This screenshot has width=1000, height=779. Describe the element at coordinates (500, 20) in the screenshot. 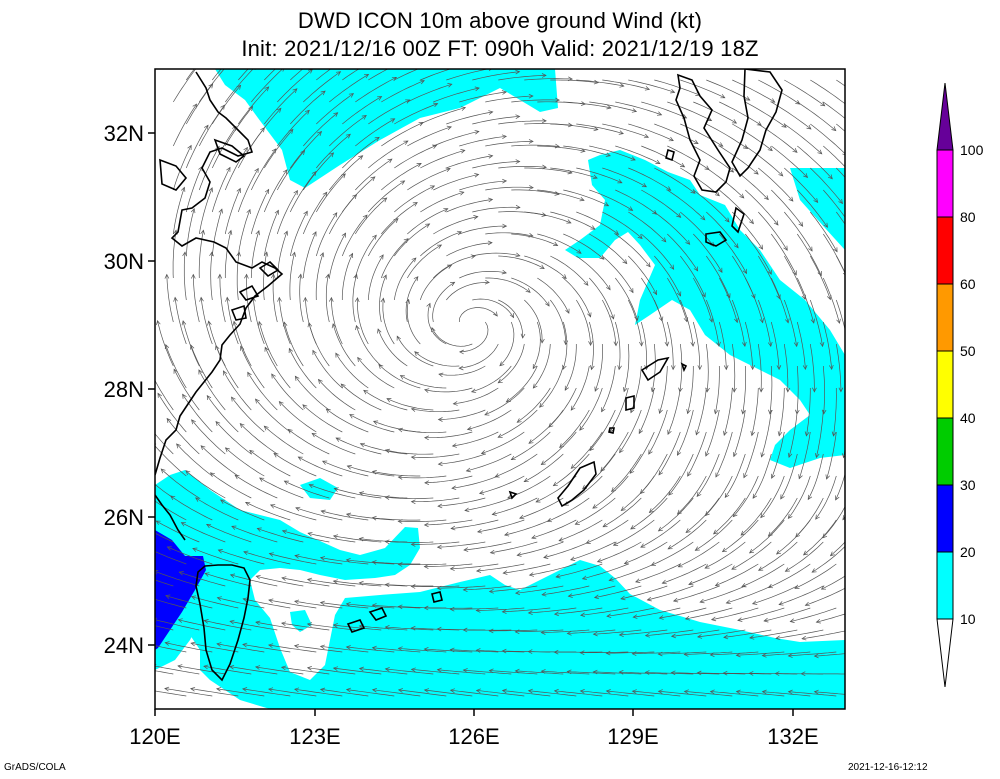

I see `map-title: DWD ICON 10m above ground Wind (kt)` at that location.